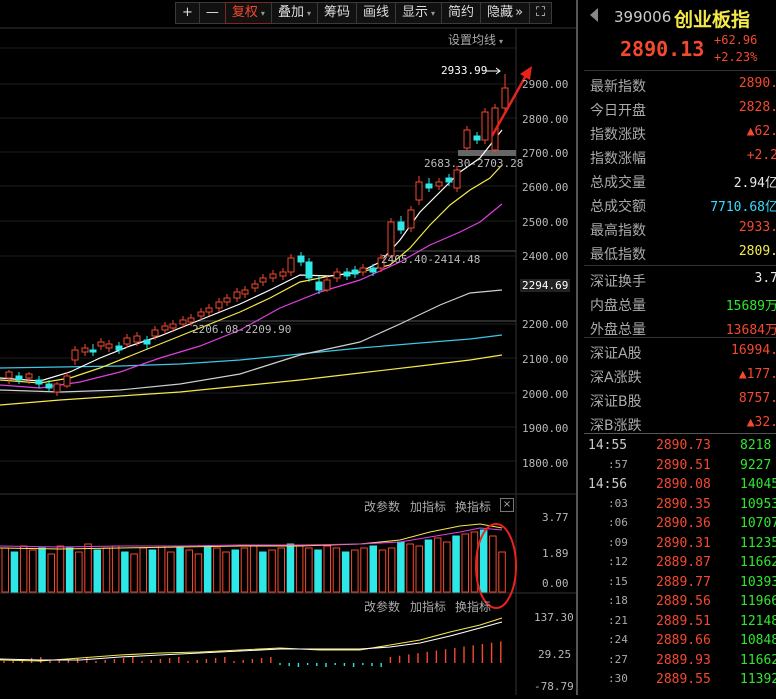  I want to click on tick-row: :21 2889.51 12148, so click(677, 621).